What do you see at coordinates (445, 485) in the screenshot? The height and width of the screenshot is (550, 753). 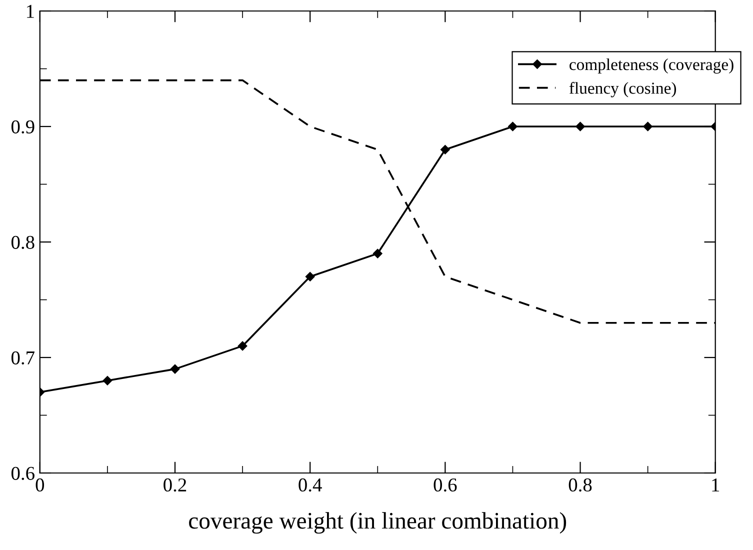 I see `x-tick-label: 0.6` at bounding box center [445, 485].